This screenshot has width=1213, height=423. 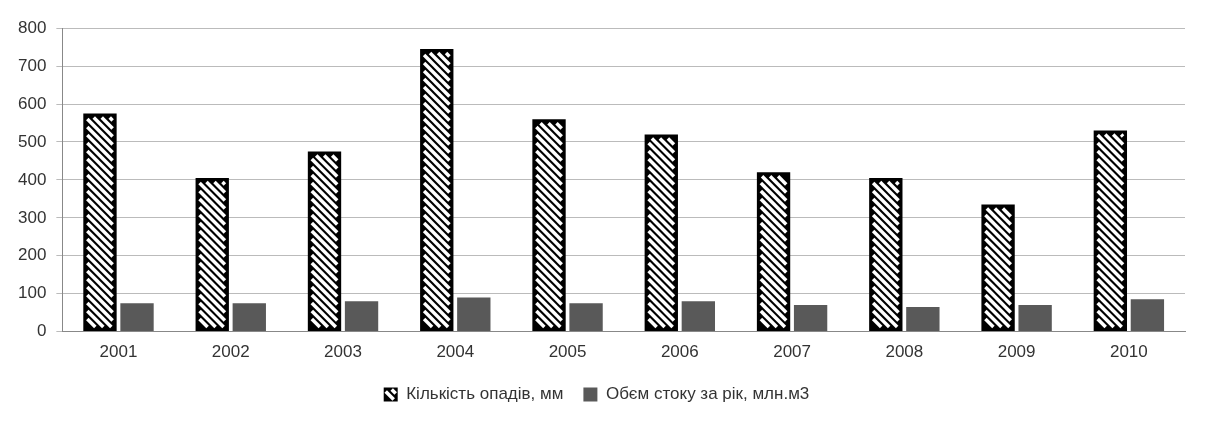 I want to click on y-tick-label: 600, so click(x=32, y=103).